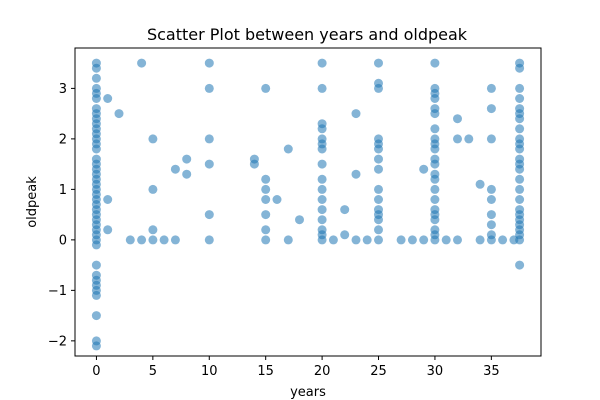 The height and width of the screenshot is (400, 600). What do you see at coordinates (322, 371) in the screenshot?
I see `x-tick-label: 20` at bounding box center [322, 371].